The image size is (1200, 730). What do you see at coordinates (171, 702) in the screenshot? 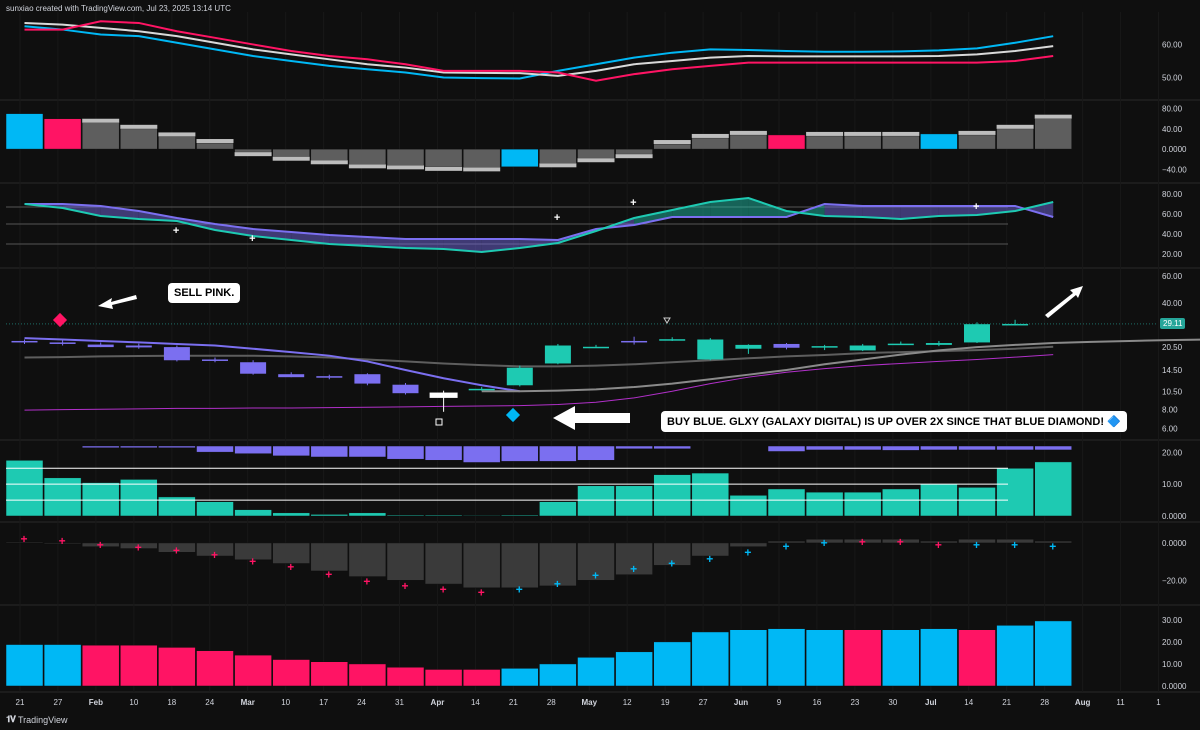
I see `x-tick-label: 18` at bounding box center [171, 702].